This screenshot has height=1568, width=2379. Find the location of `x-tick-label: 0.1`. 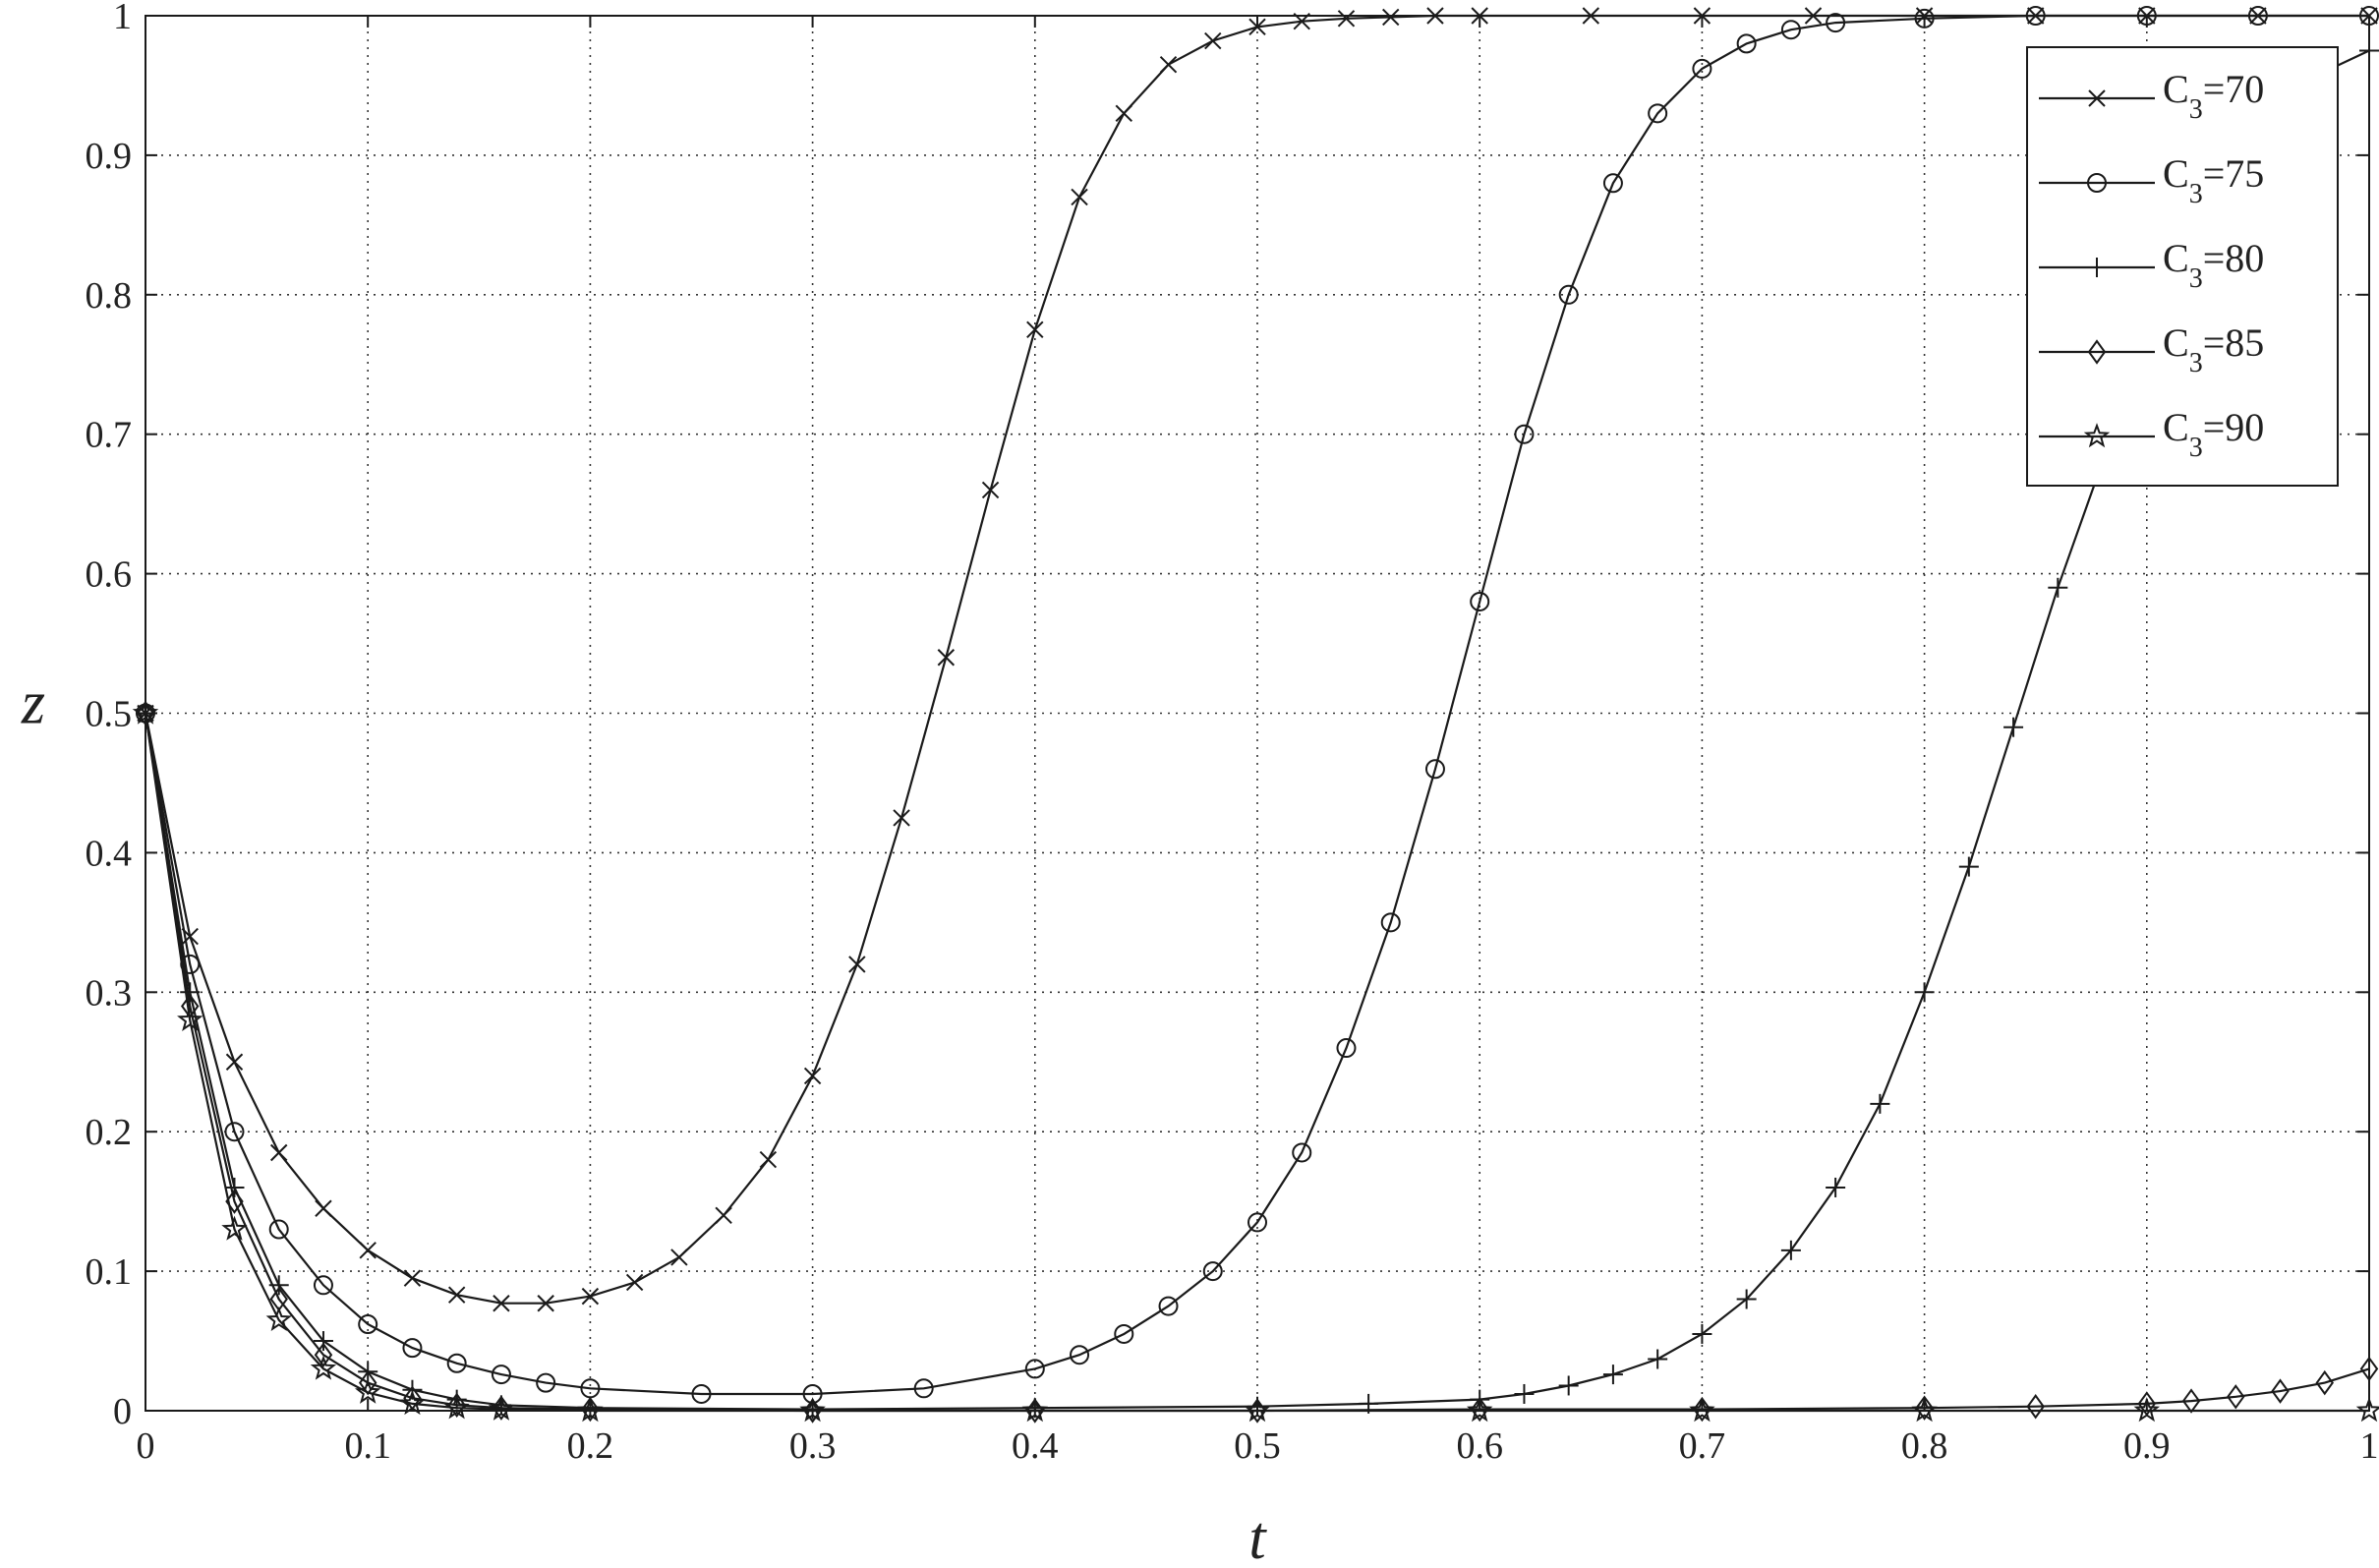

x-tick-label: 0.1 is located at coordinates (367, 1446).